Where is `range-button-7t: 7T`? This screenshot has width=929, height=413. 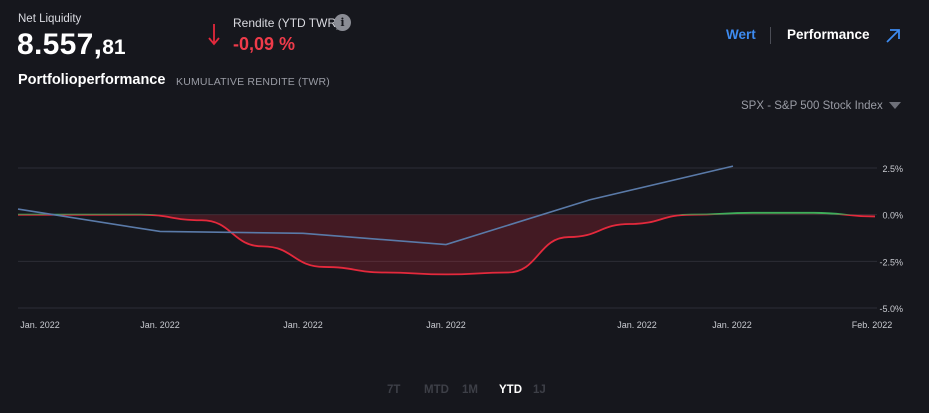 range-button-7t: 7T is located at coordinates (394, 390).